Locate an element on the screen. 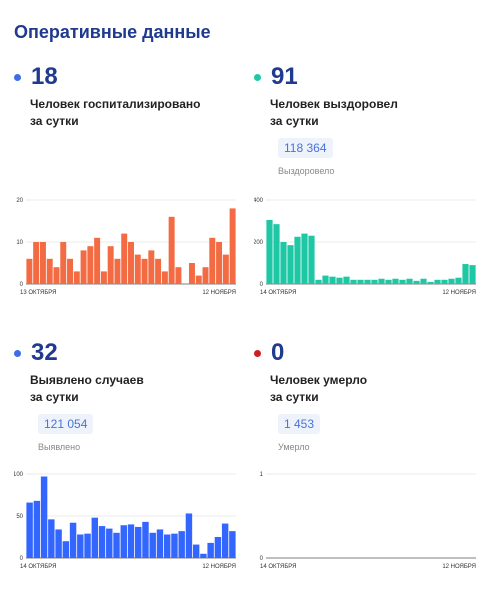  recovered-caption: Человек выздоровел за сутки is located at coordinates (370, 113).